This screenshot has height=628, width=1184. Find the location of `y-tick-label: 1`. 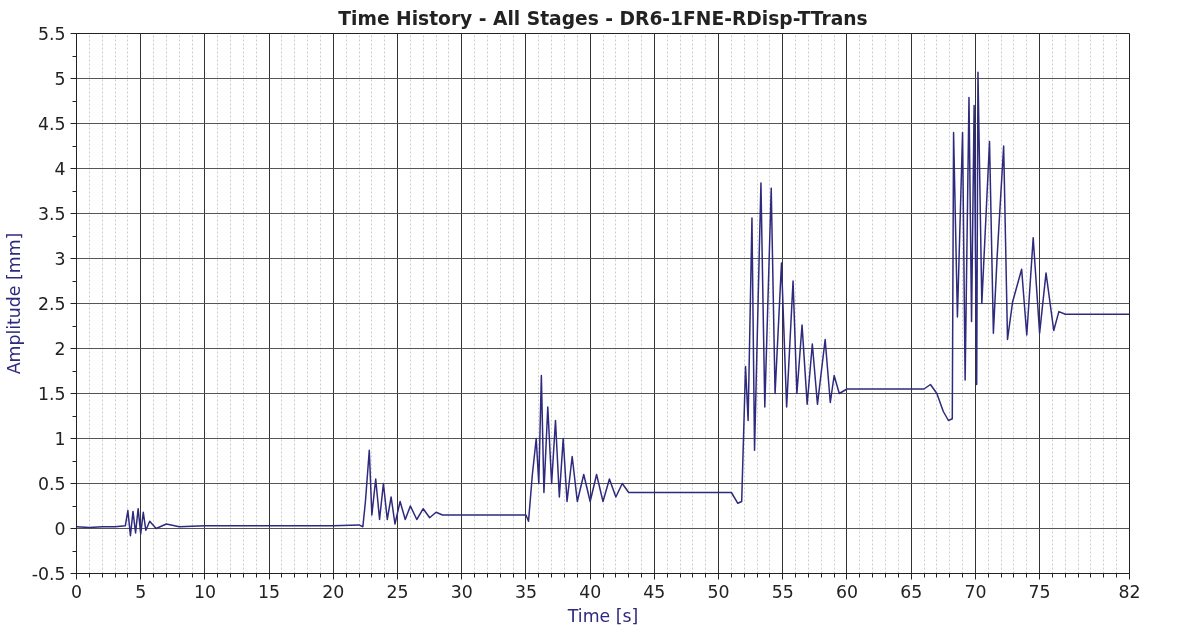

y-tick-label: 1 is located at coordinates (60, 439).